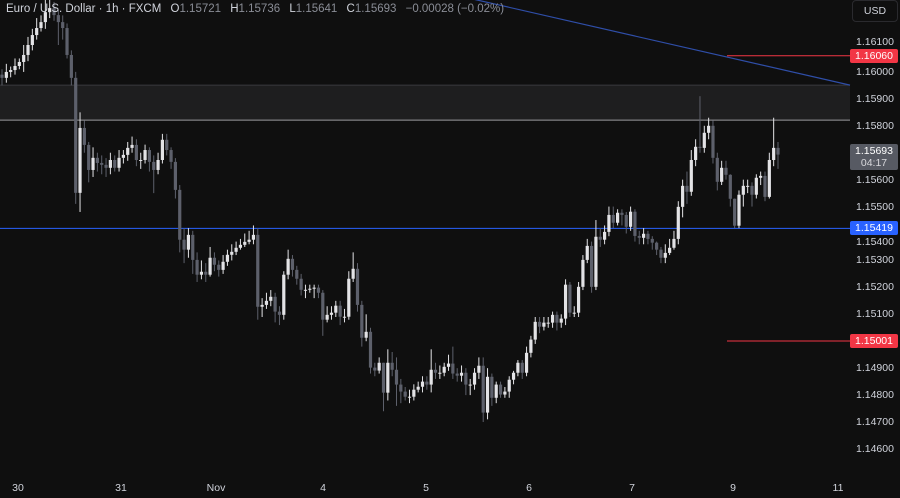 The image size is (900, 498). I want to click on price-level-tag: 1.15419, so click(874, 228).